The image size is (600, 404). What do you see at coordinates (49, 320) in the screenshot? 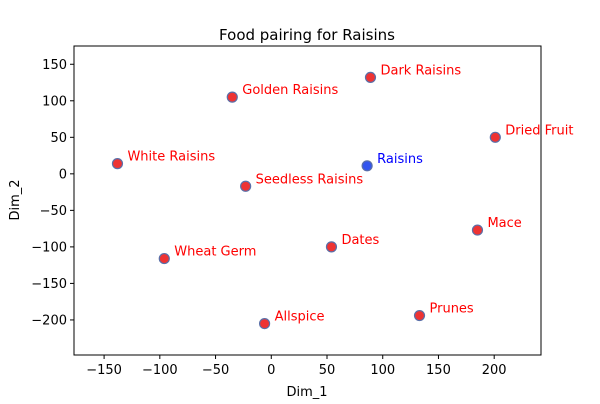
I see `y-tick-label: −200` at bounding box center [49, 320].